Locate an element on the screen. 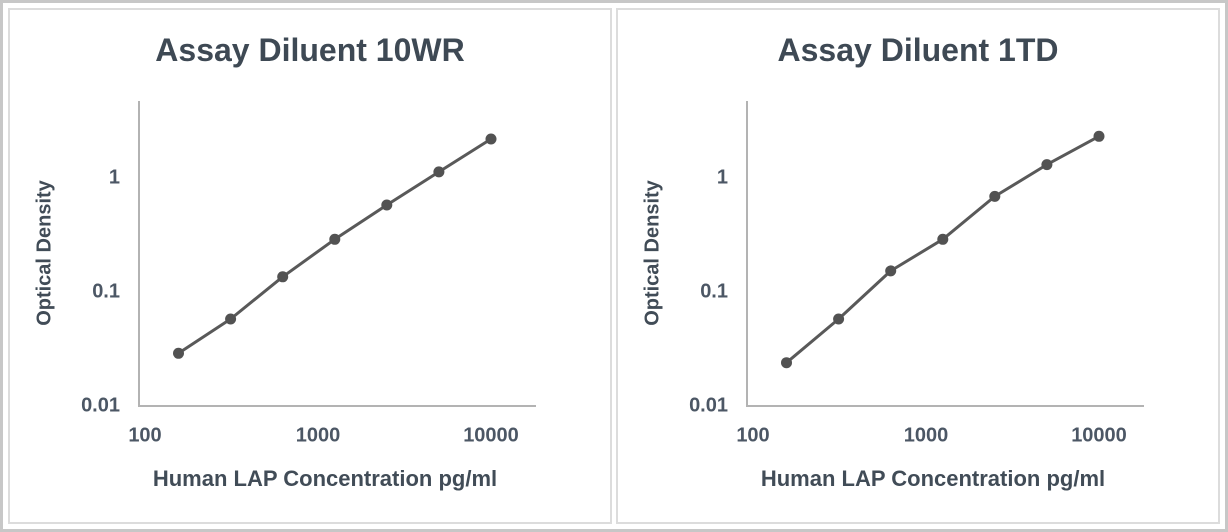 Image resolution: width=1228 pixels, height=532 pixels. chart-title: Assay Diluent 1TD is located at coordinates (918, 50).